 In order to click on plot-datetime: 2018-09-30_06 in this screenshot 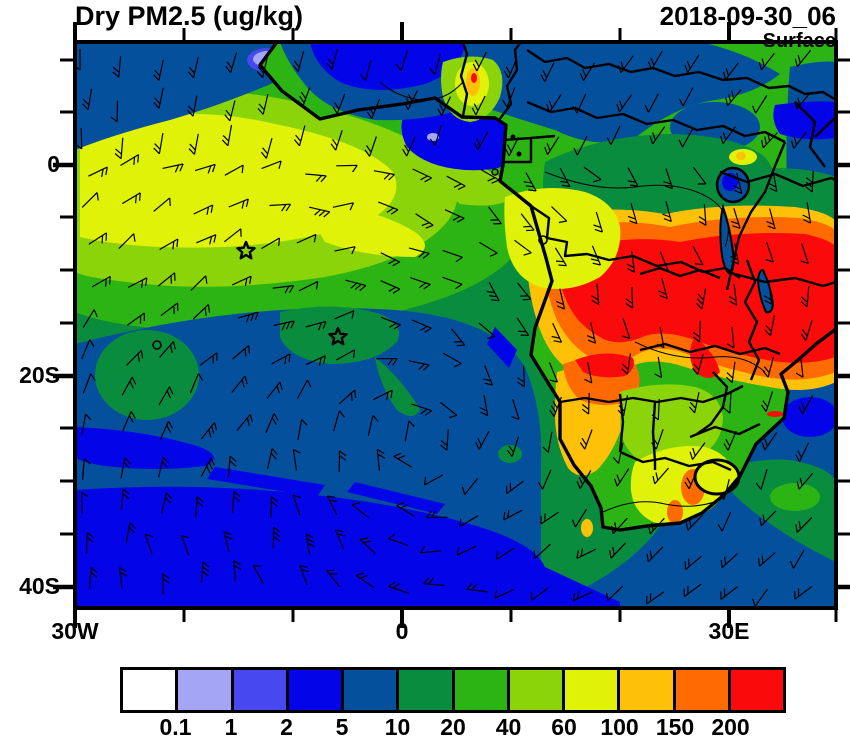, I will do `click(747, 16)`.